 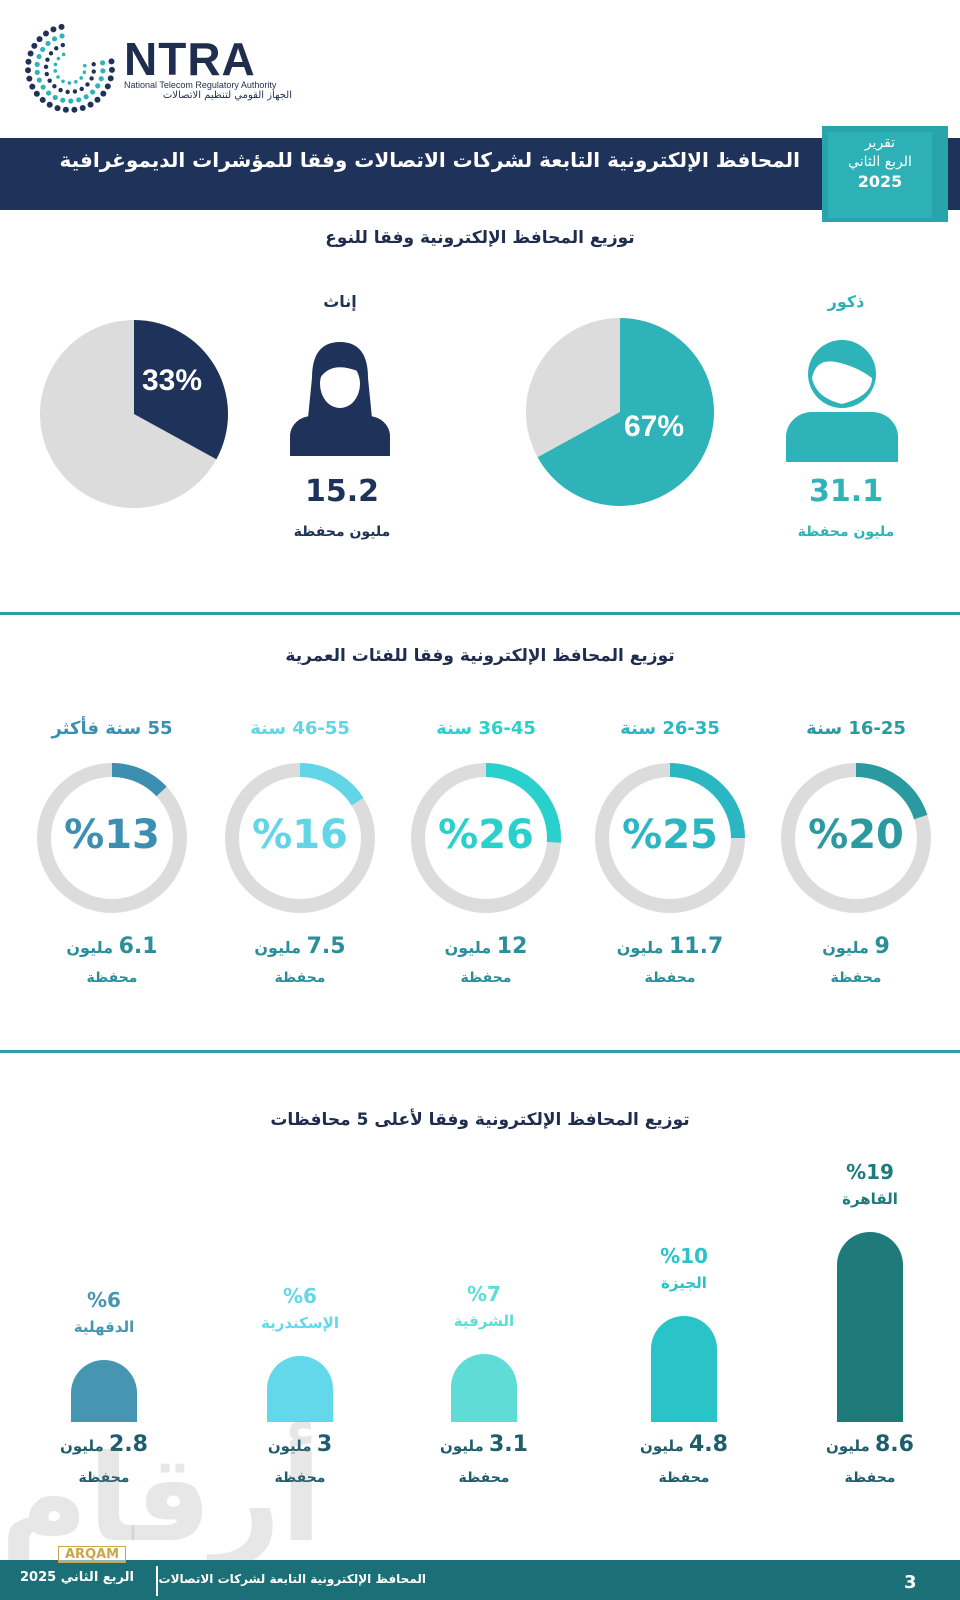 I want to click on male-value: 31.1, so click(x=846, y=491).